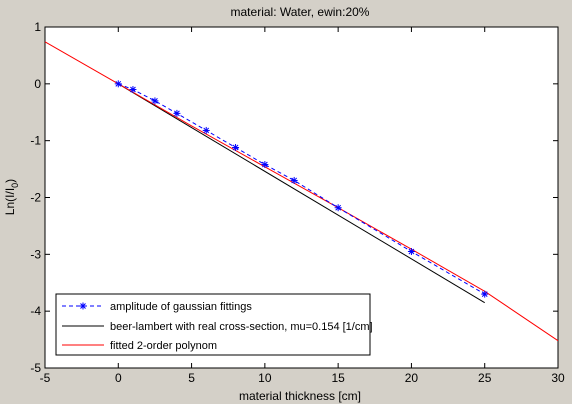 The image size is (572, 404). I want to click on y-axis-label: Ln(I/I0), so click(11, 197).